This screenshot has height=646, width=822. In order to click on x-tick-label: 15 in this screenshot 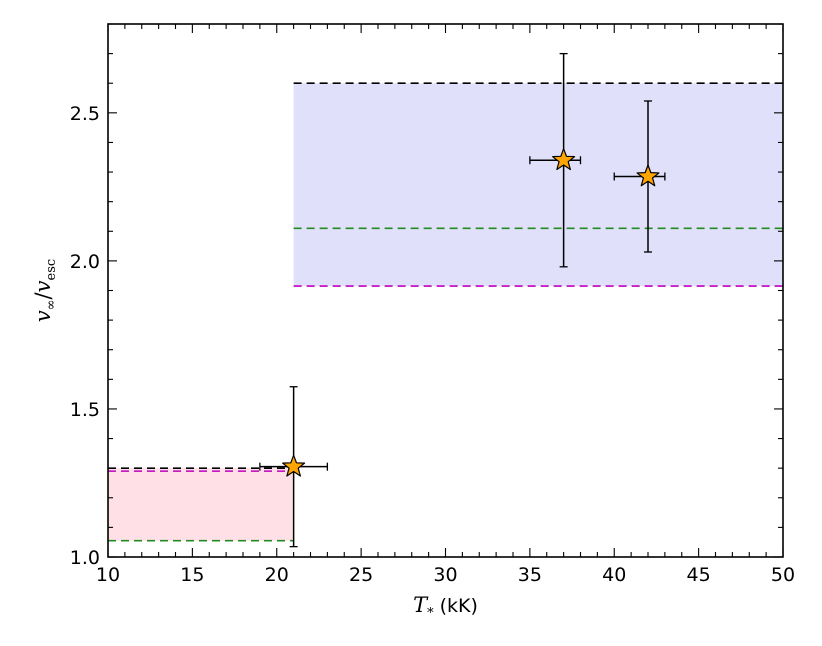, I will do `click(192, 575)`.